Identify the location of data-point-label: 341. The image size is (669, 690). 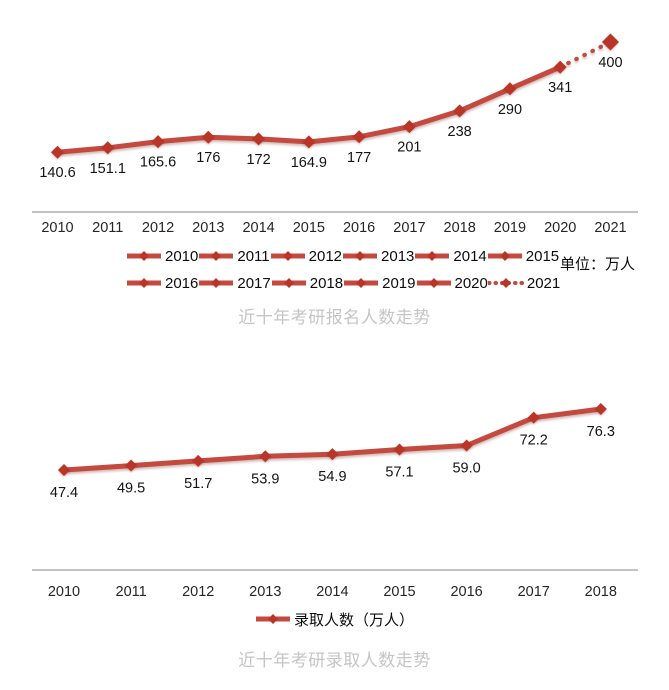
(560, 88).